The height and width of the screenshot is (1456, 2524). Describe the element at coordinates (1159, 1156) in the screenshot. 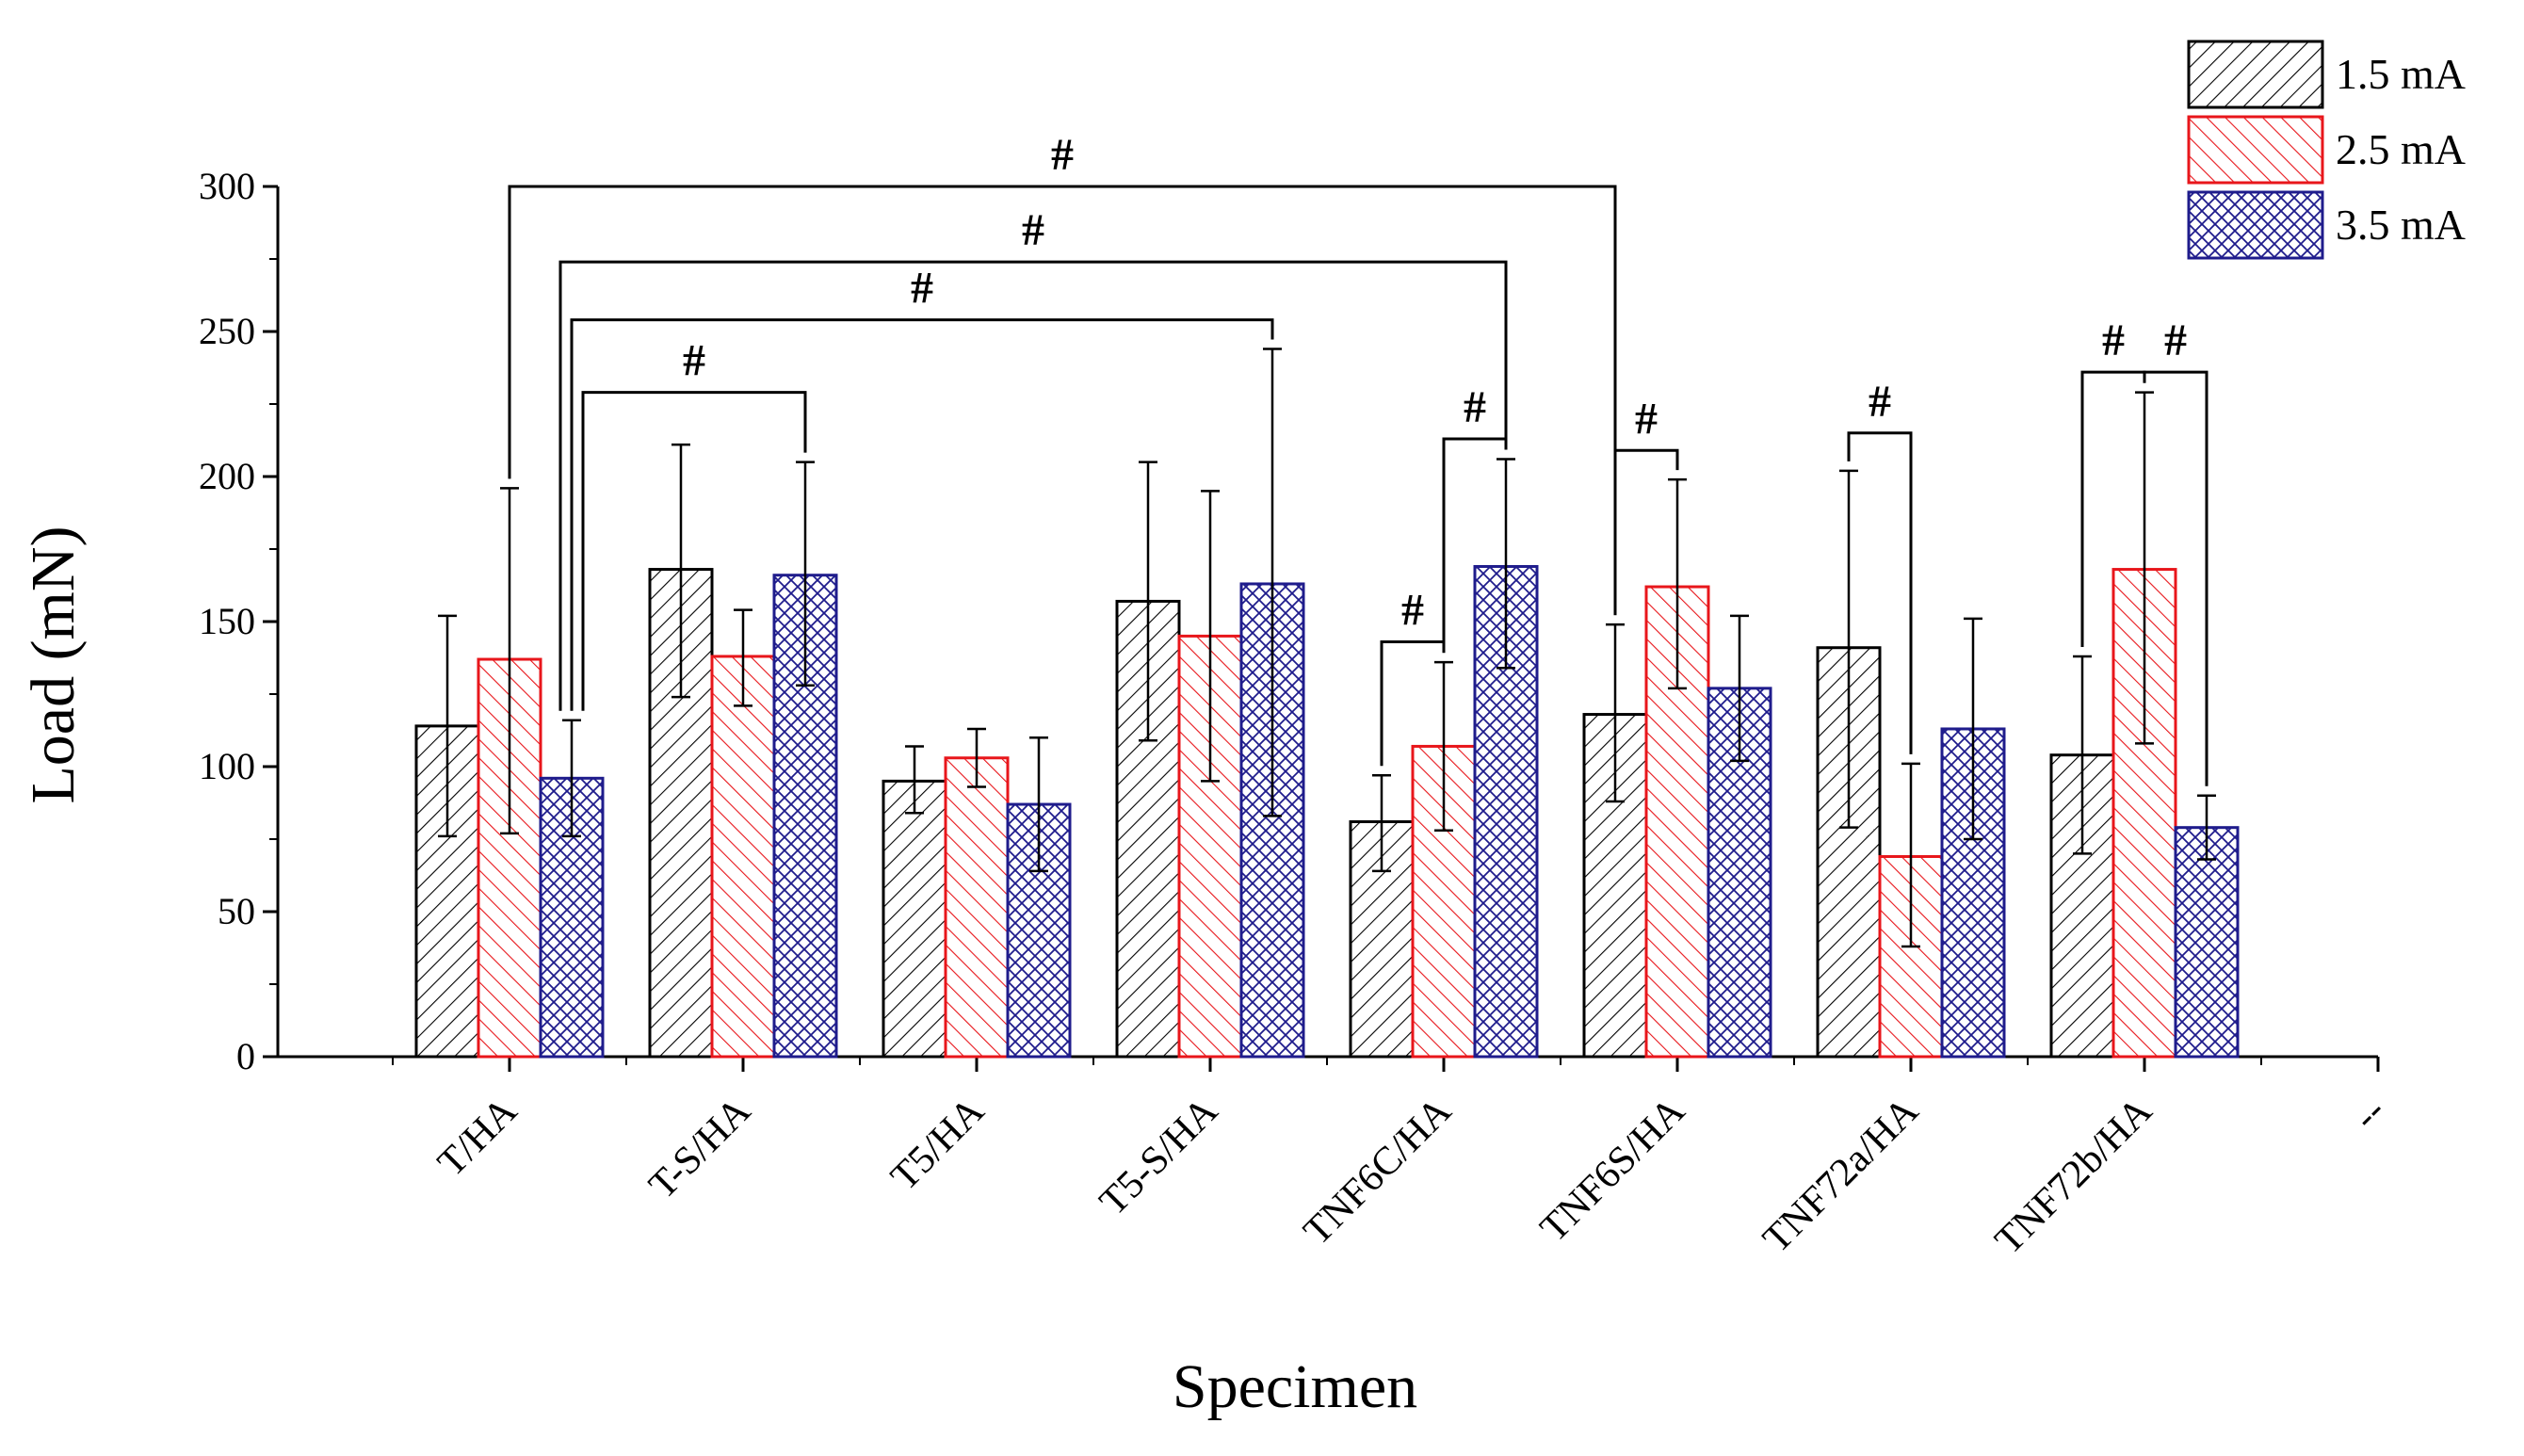

I see `x-tick-label: T5-S/HA` at that location.